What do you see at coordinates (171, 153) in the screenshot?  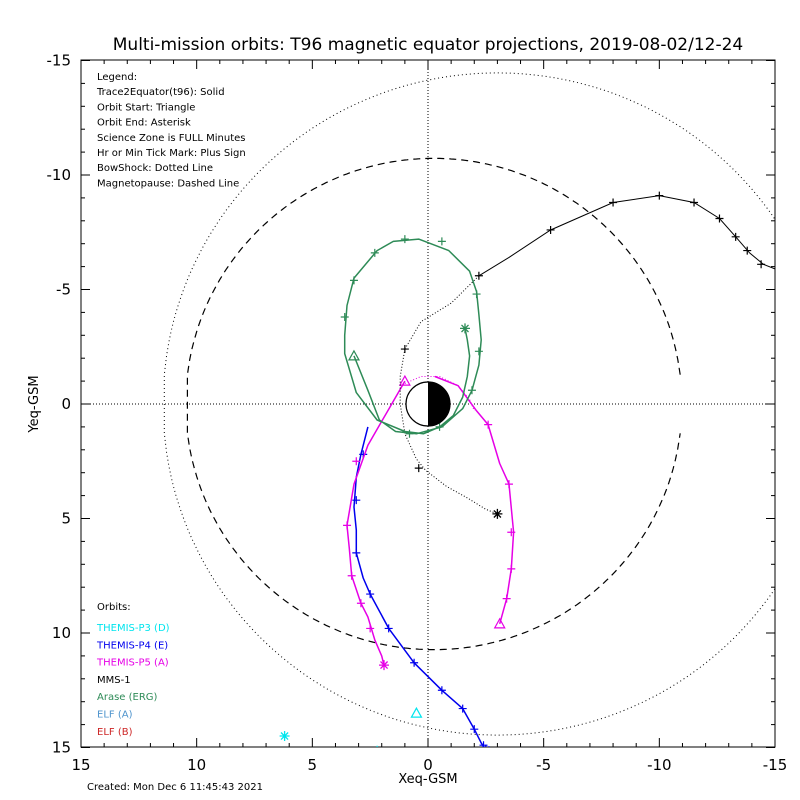 I see `legend-line: Hr or Min Tick Mark: Plus Sign` at bounding box center [171, 153].